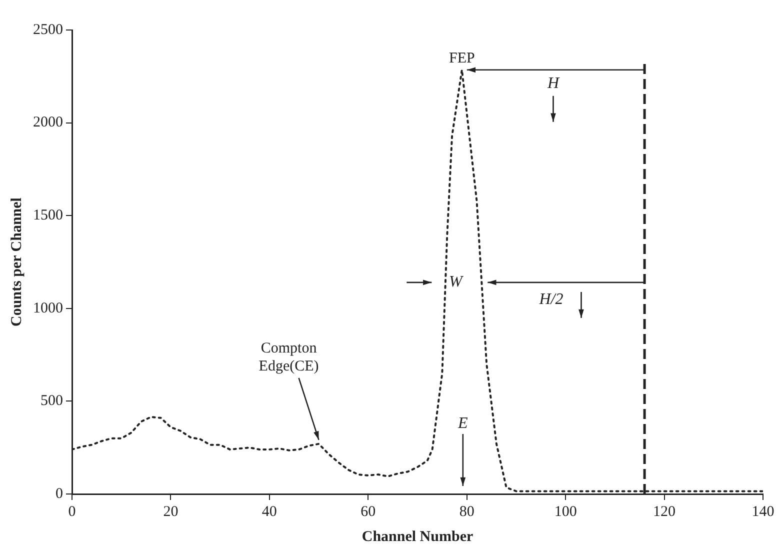  Describe the element at coordinates (461, 58) in the screenshot. I see `annotation: FEP` at that location.